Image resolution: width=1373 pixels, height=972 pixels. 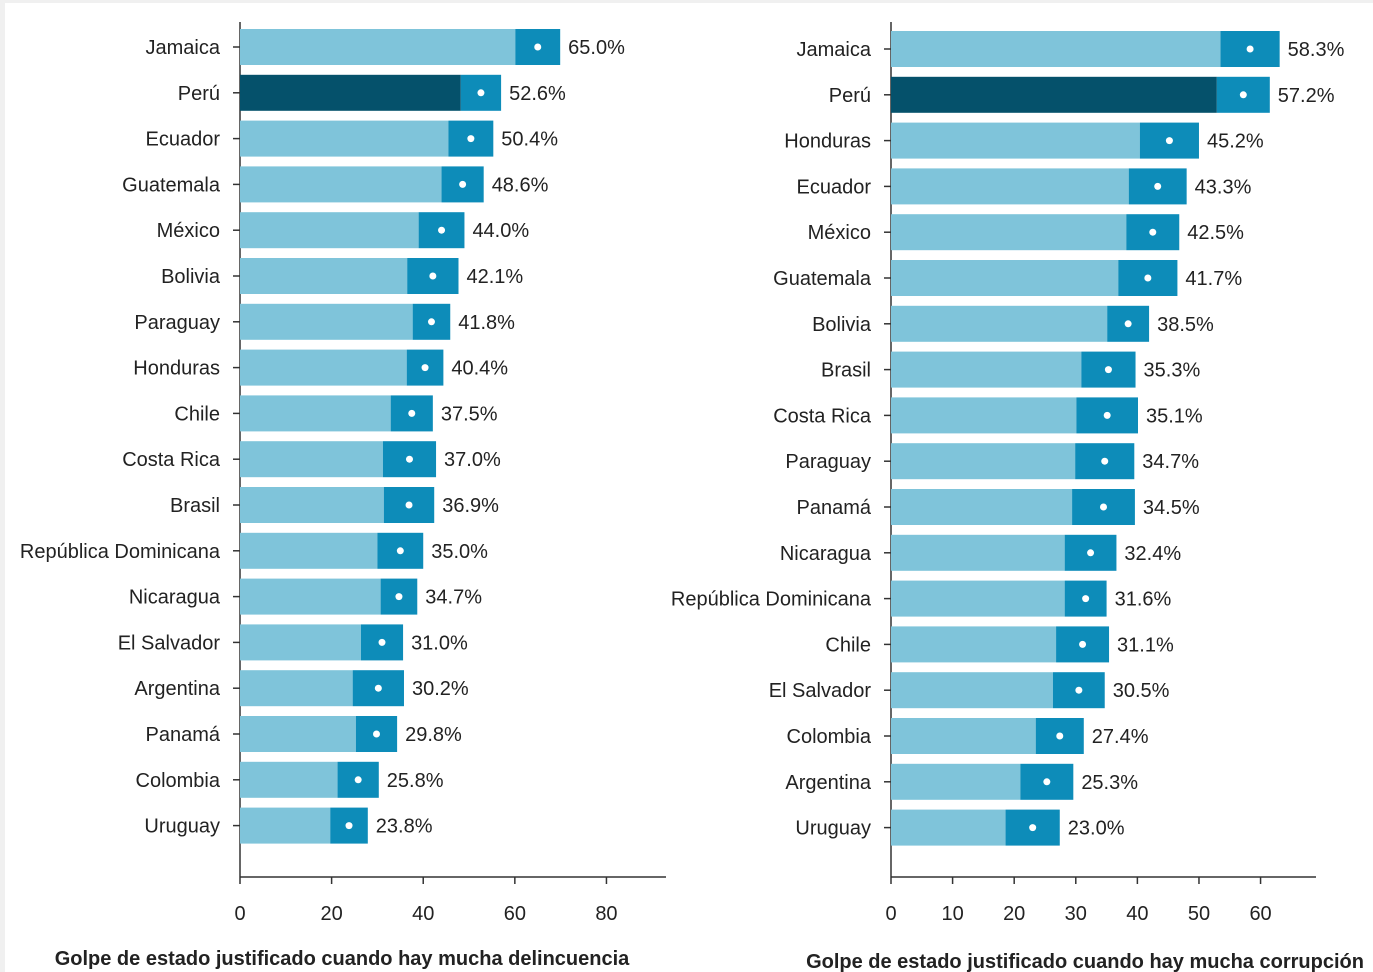 I want to click on delincuencia-country-label: Panamá, so click(x=183, y=735).